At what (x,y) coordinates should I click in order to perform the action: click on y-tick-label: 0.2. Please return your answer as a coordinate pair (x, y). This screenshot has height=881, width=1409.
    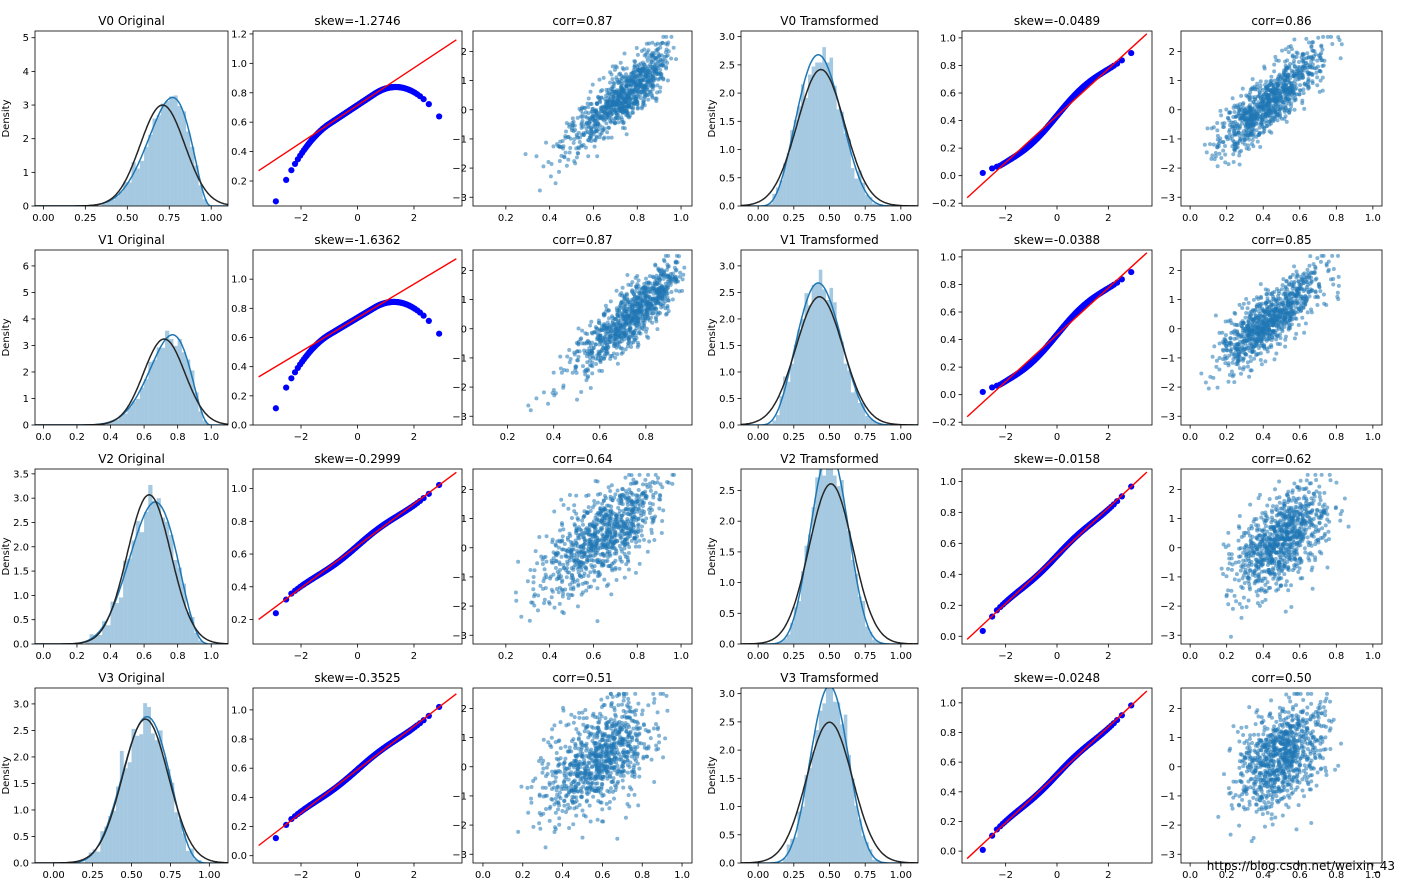
    Looking at the image, I should click on (948, 368).